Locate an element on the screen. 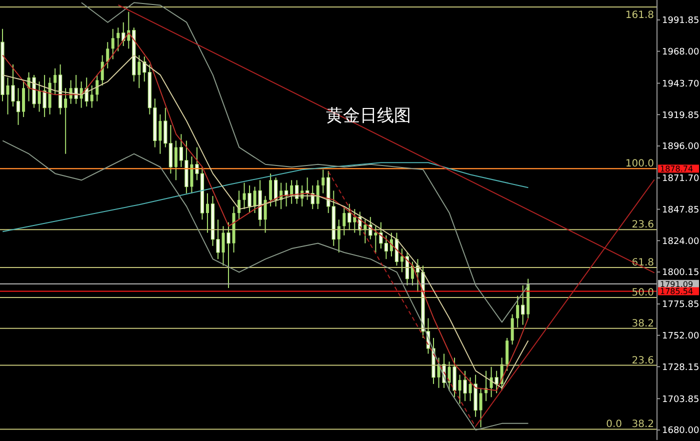 The height and width of the screenshot is (441, 700). y-tick-label: 1703.85 is located at coordinates (681, 399).